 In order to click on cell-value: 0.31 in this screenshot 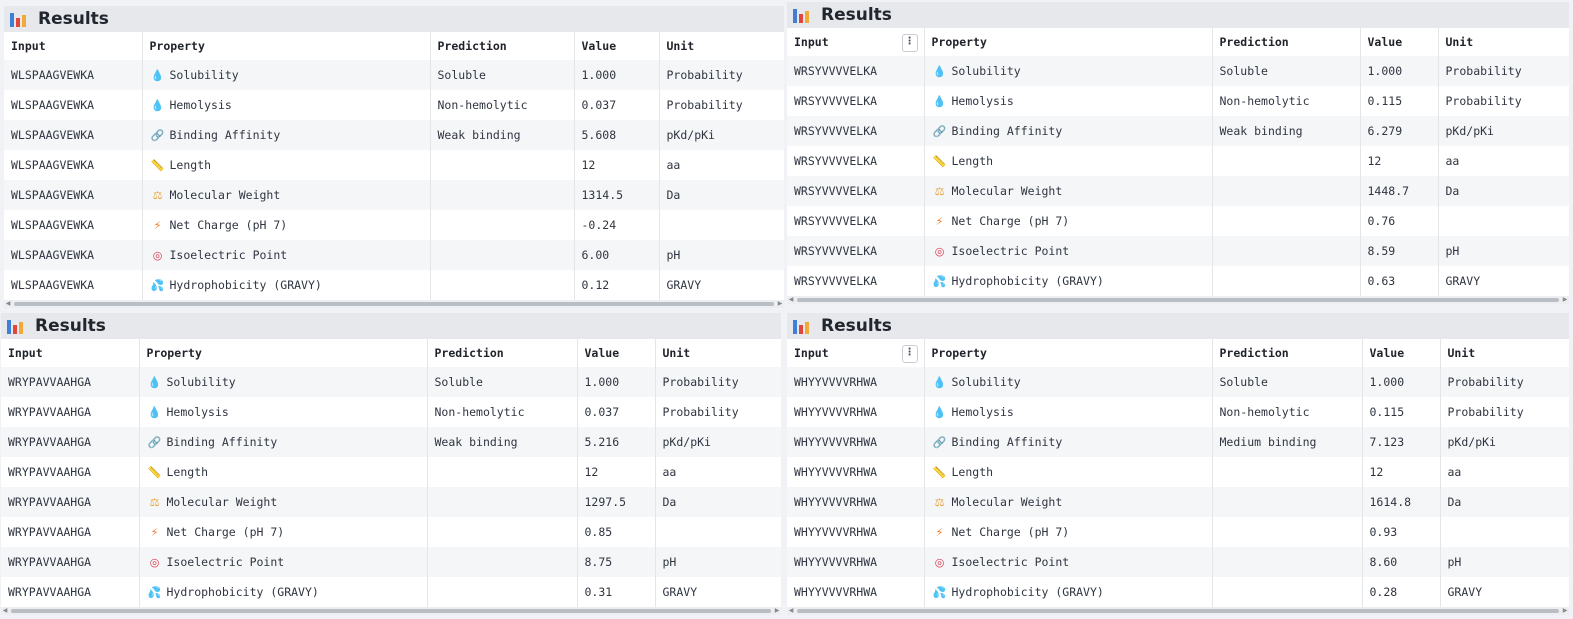, I will do `click(615, 592)`.